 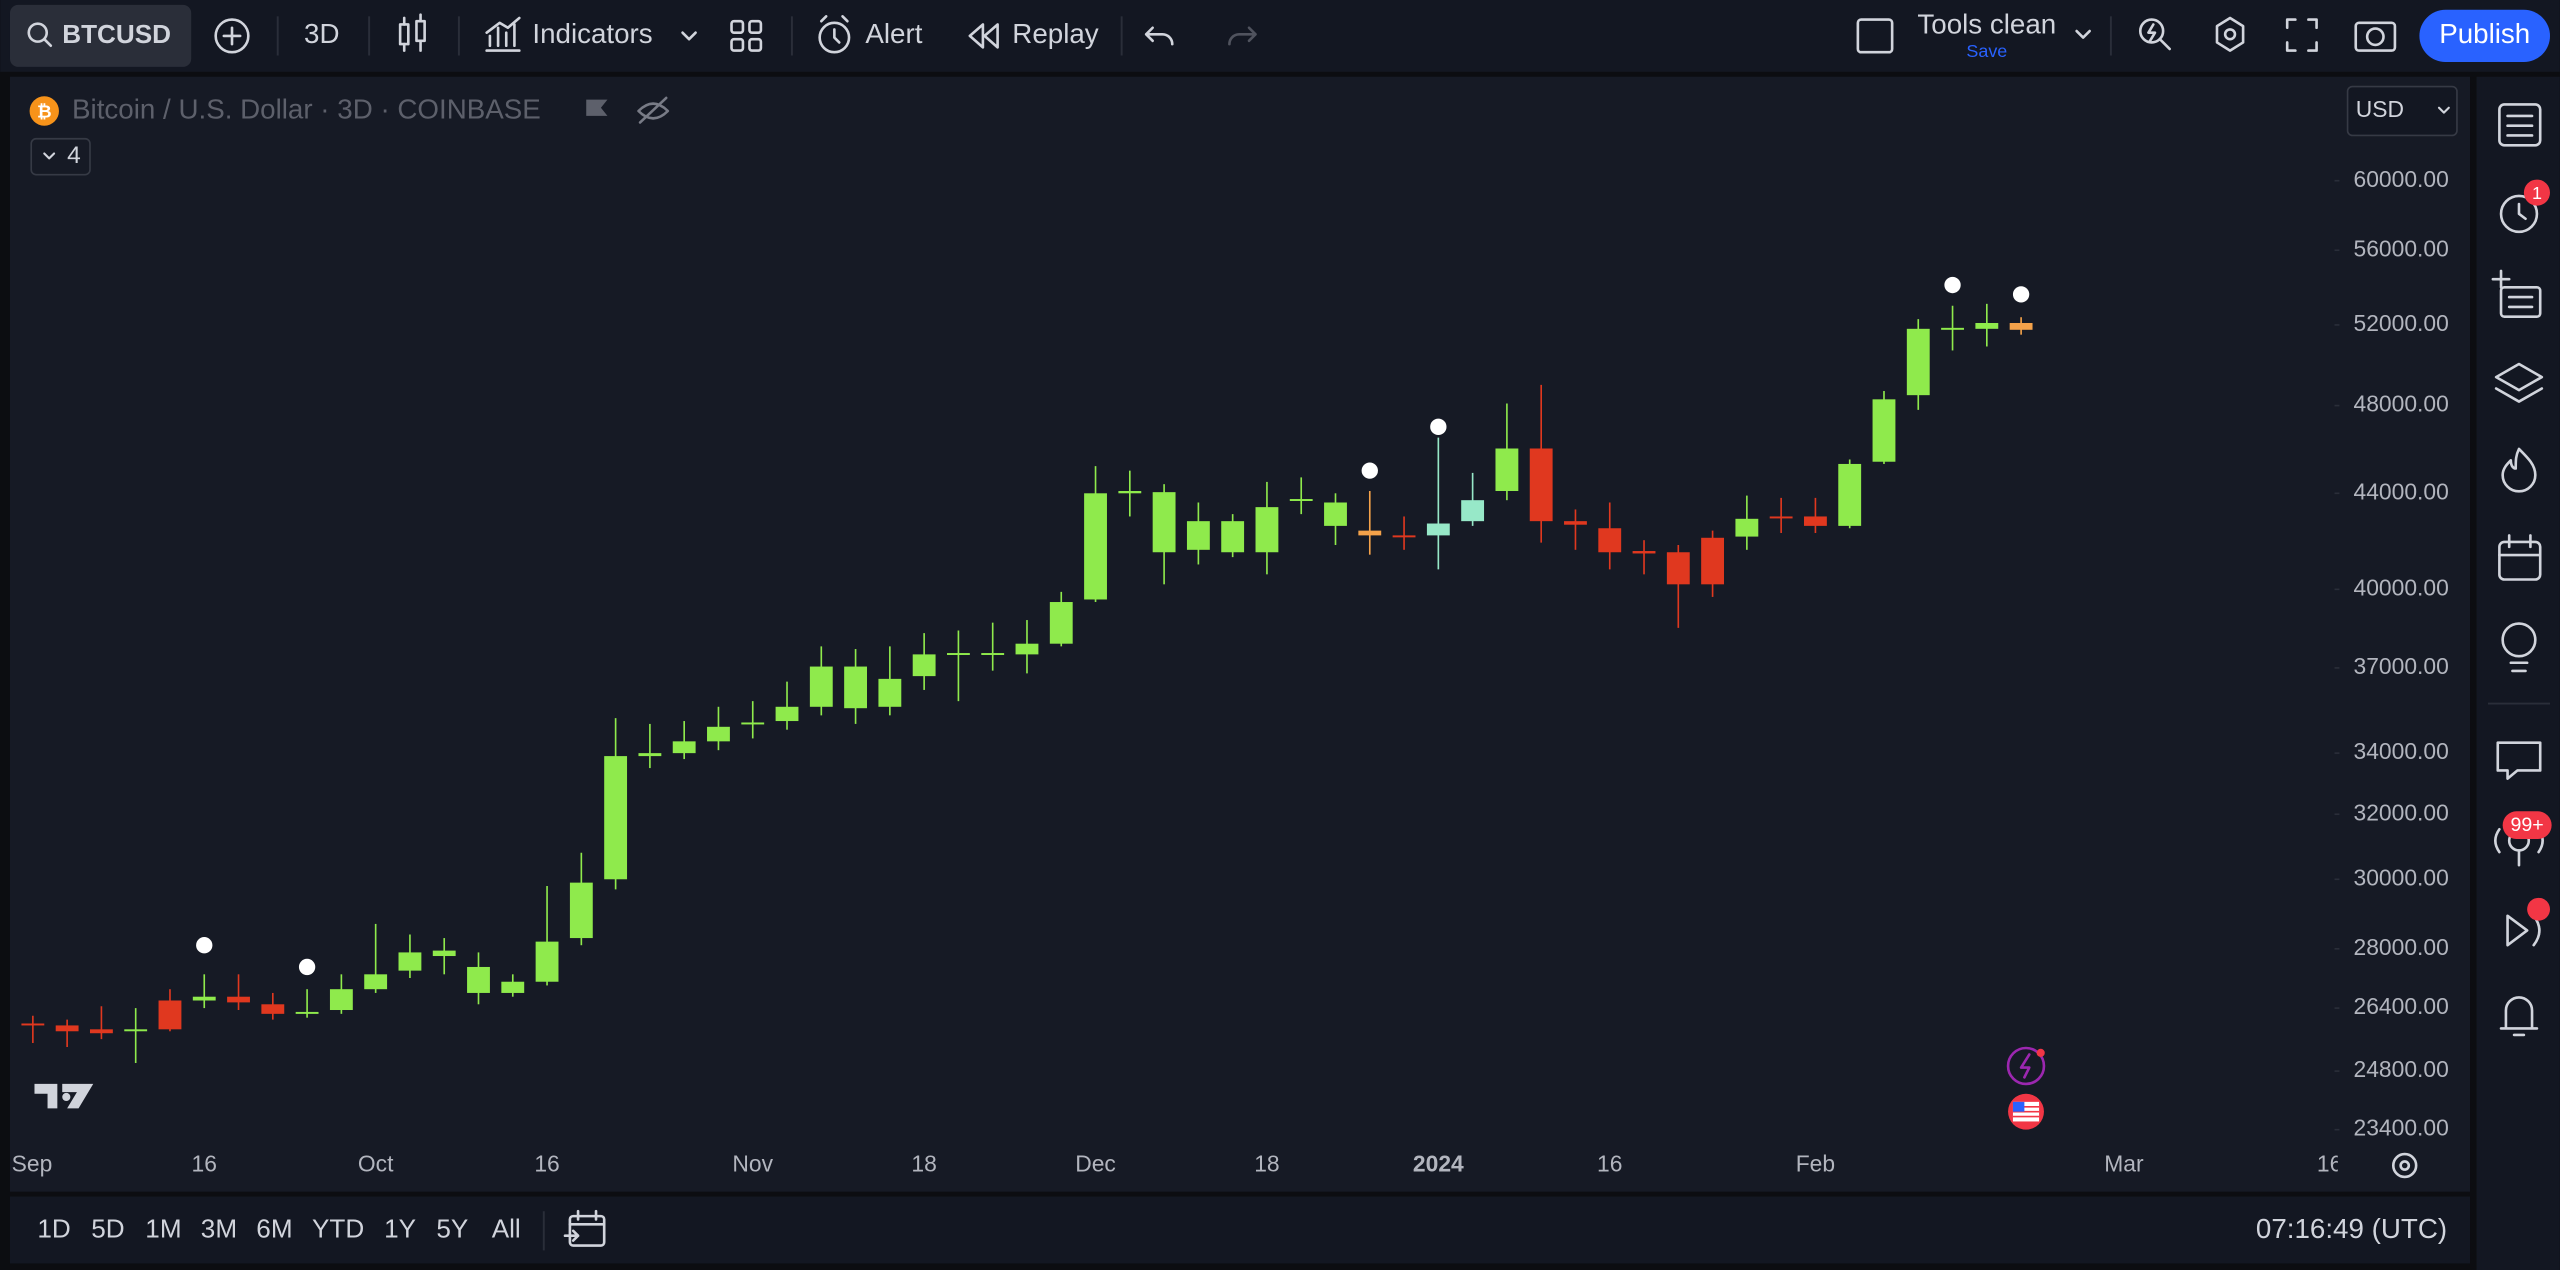 I want to click on settings-button, so click(x=2230, y=34).